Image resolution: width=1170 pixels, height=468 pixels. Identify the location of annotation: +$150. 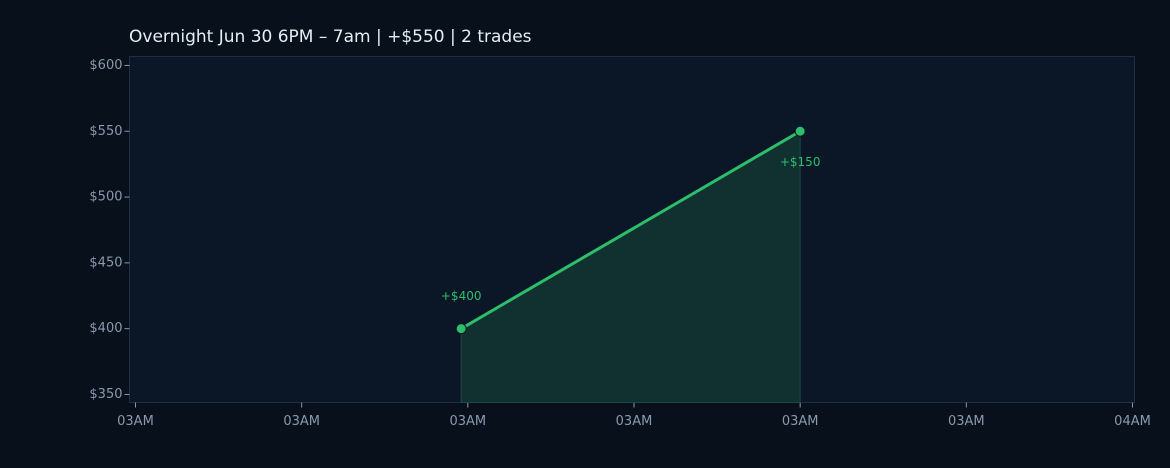
(800, 162).